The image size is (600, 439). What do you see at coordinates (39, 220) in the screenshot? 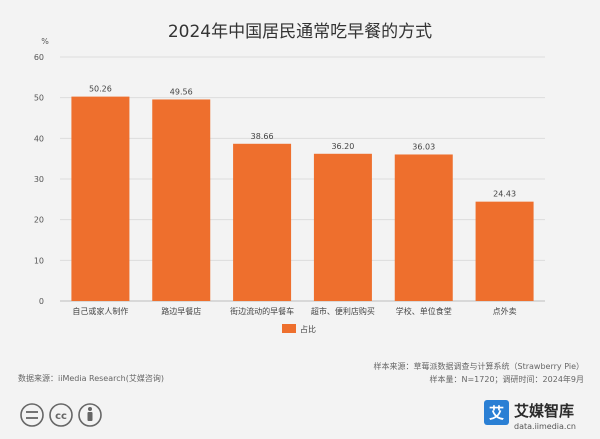
I see `y-tick-label: 20` at bounding box center [39, 220].